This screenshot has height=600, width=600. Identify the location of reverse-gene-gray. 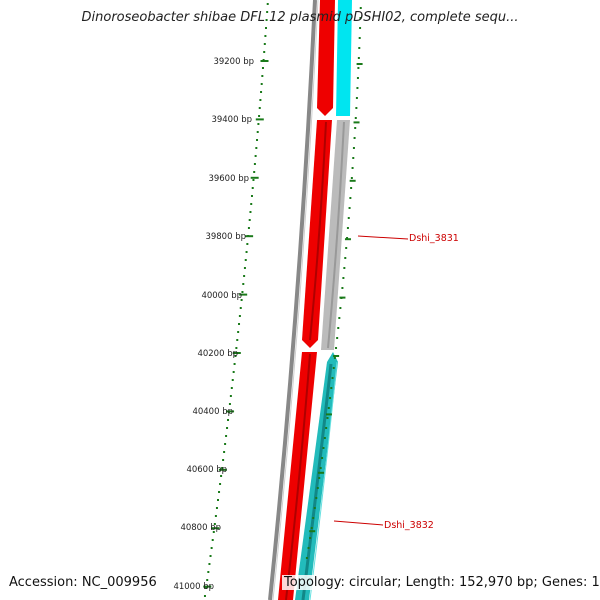
(335, 235).